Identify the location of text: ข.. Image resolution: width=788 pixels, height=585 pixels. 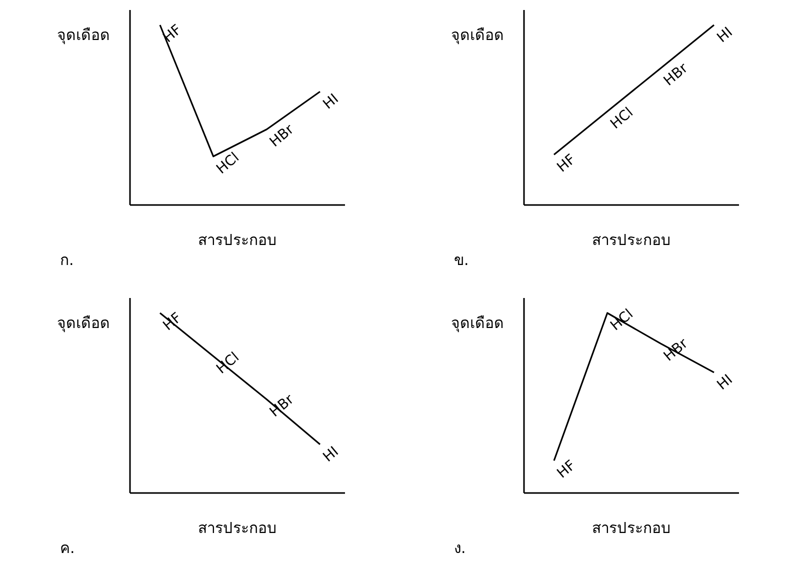
(461, 260).